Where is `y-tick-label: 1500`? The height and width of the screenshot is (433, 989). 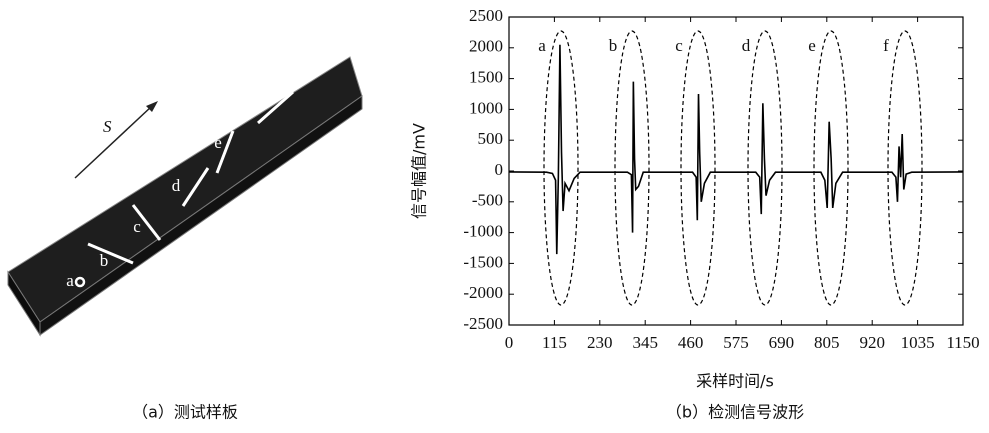
y-tick-label: 1500 is located at coordinates (486, 77).